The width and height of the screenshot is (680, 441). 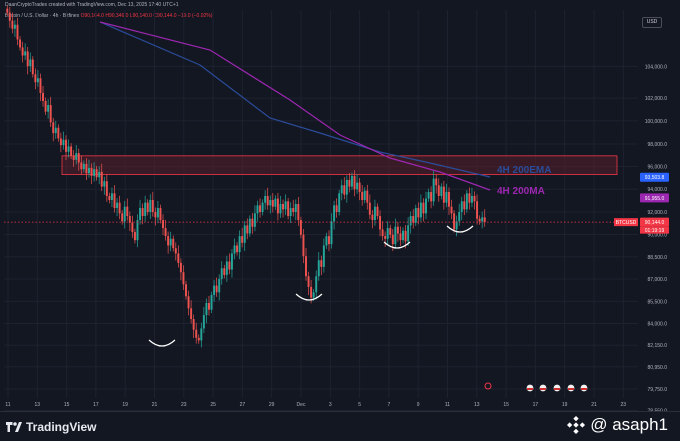 I want to click on price-tag, so click(x=654, y=198).